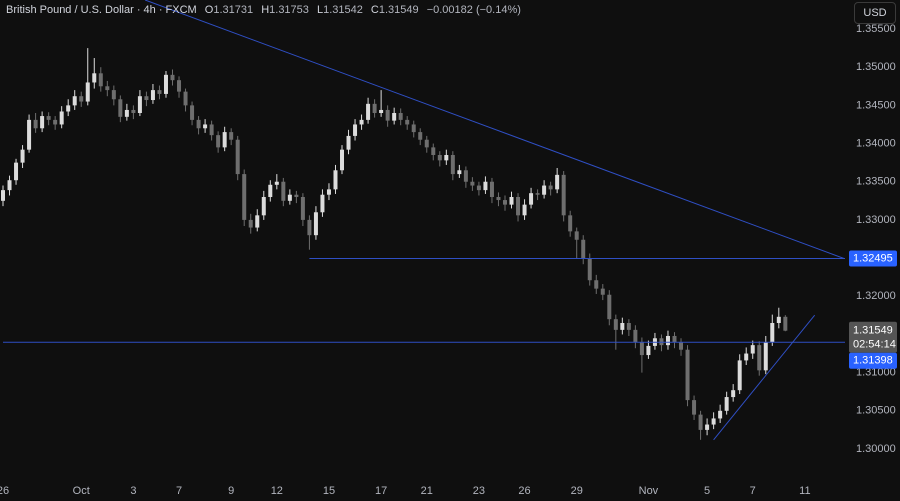 The width and height of the screenshot is (900, 501). I want to click on x-tick-label: 26, so click(524, 491).